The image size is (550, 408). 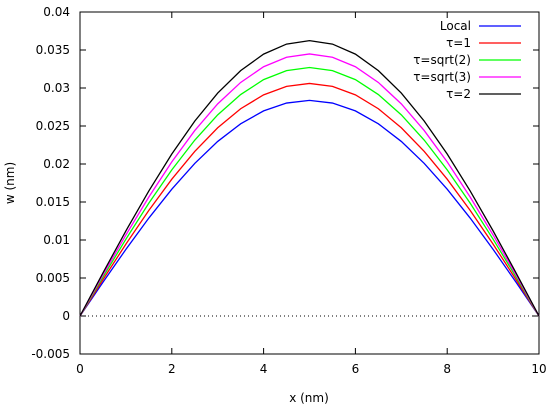 What do you see at coordinates (442, 77) in the screenshot?
I see `legend-label: τ=sqrt(3)` at bounding box center [442, 77].